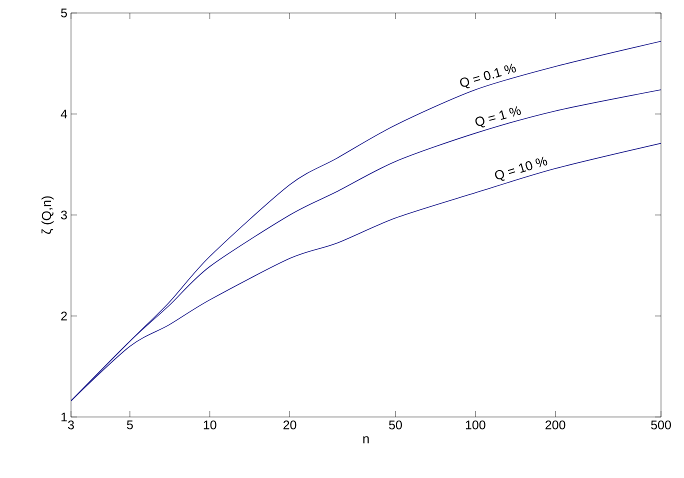 The height and width of the screenshot is (478, 684). What do you see at coordinates (64, 114) in the screenshot?
I see `y-tick-label: 4` at bounding box center [64, 114].